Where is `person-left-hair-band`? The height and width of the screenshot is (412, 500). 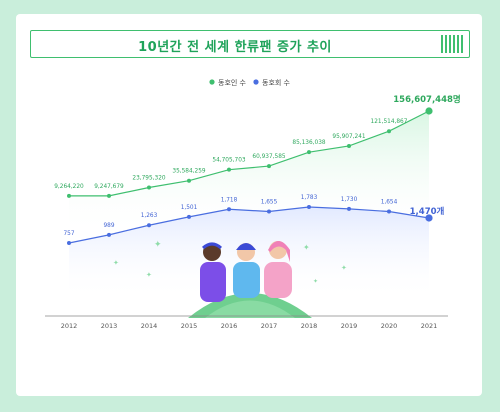
person-left-hair-band is located at coordinates (212, 246).